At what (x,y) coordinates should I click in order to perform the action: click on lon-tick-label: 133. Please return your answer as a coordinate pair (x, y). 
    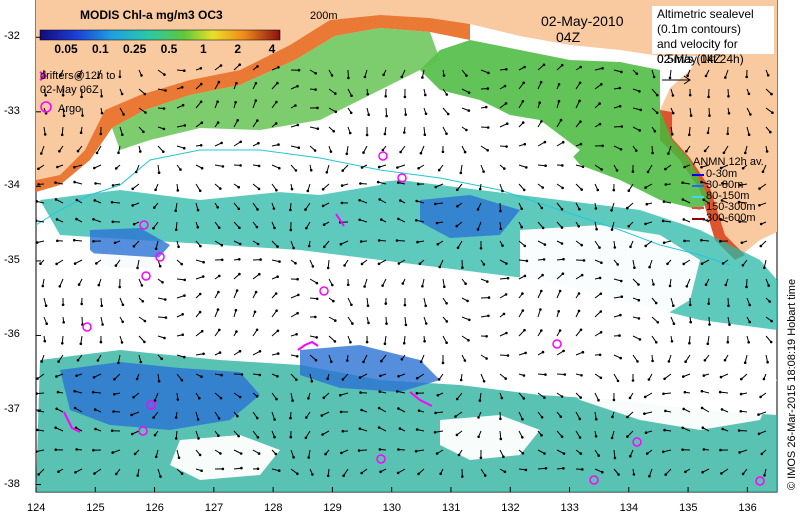
    Looking at the image, I should click on (570, 508).